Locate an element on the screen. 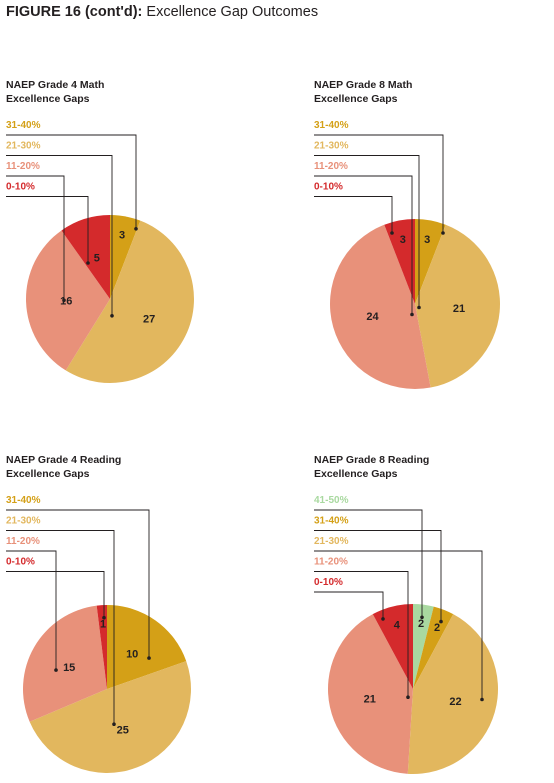 The image size is (554, 783). leader-dot-41to50 is located at coordinates (422, 617).